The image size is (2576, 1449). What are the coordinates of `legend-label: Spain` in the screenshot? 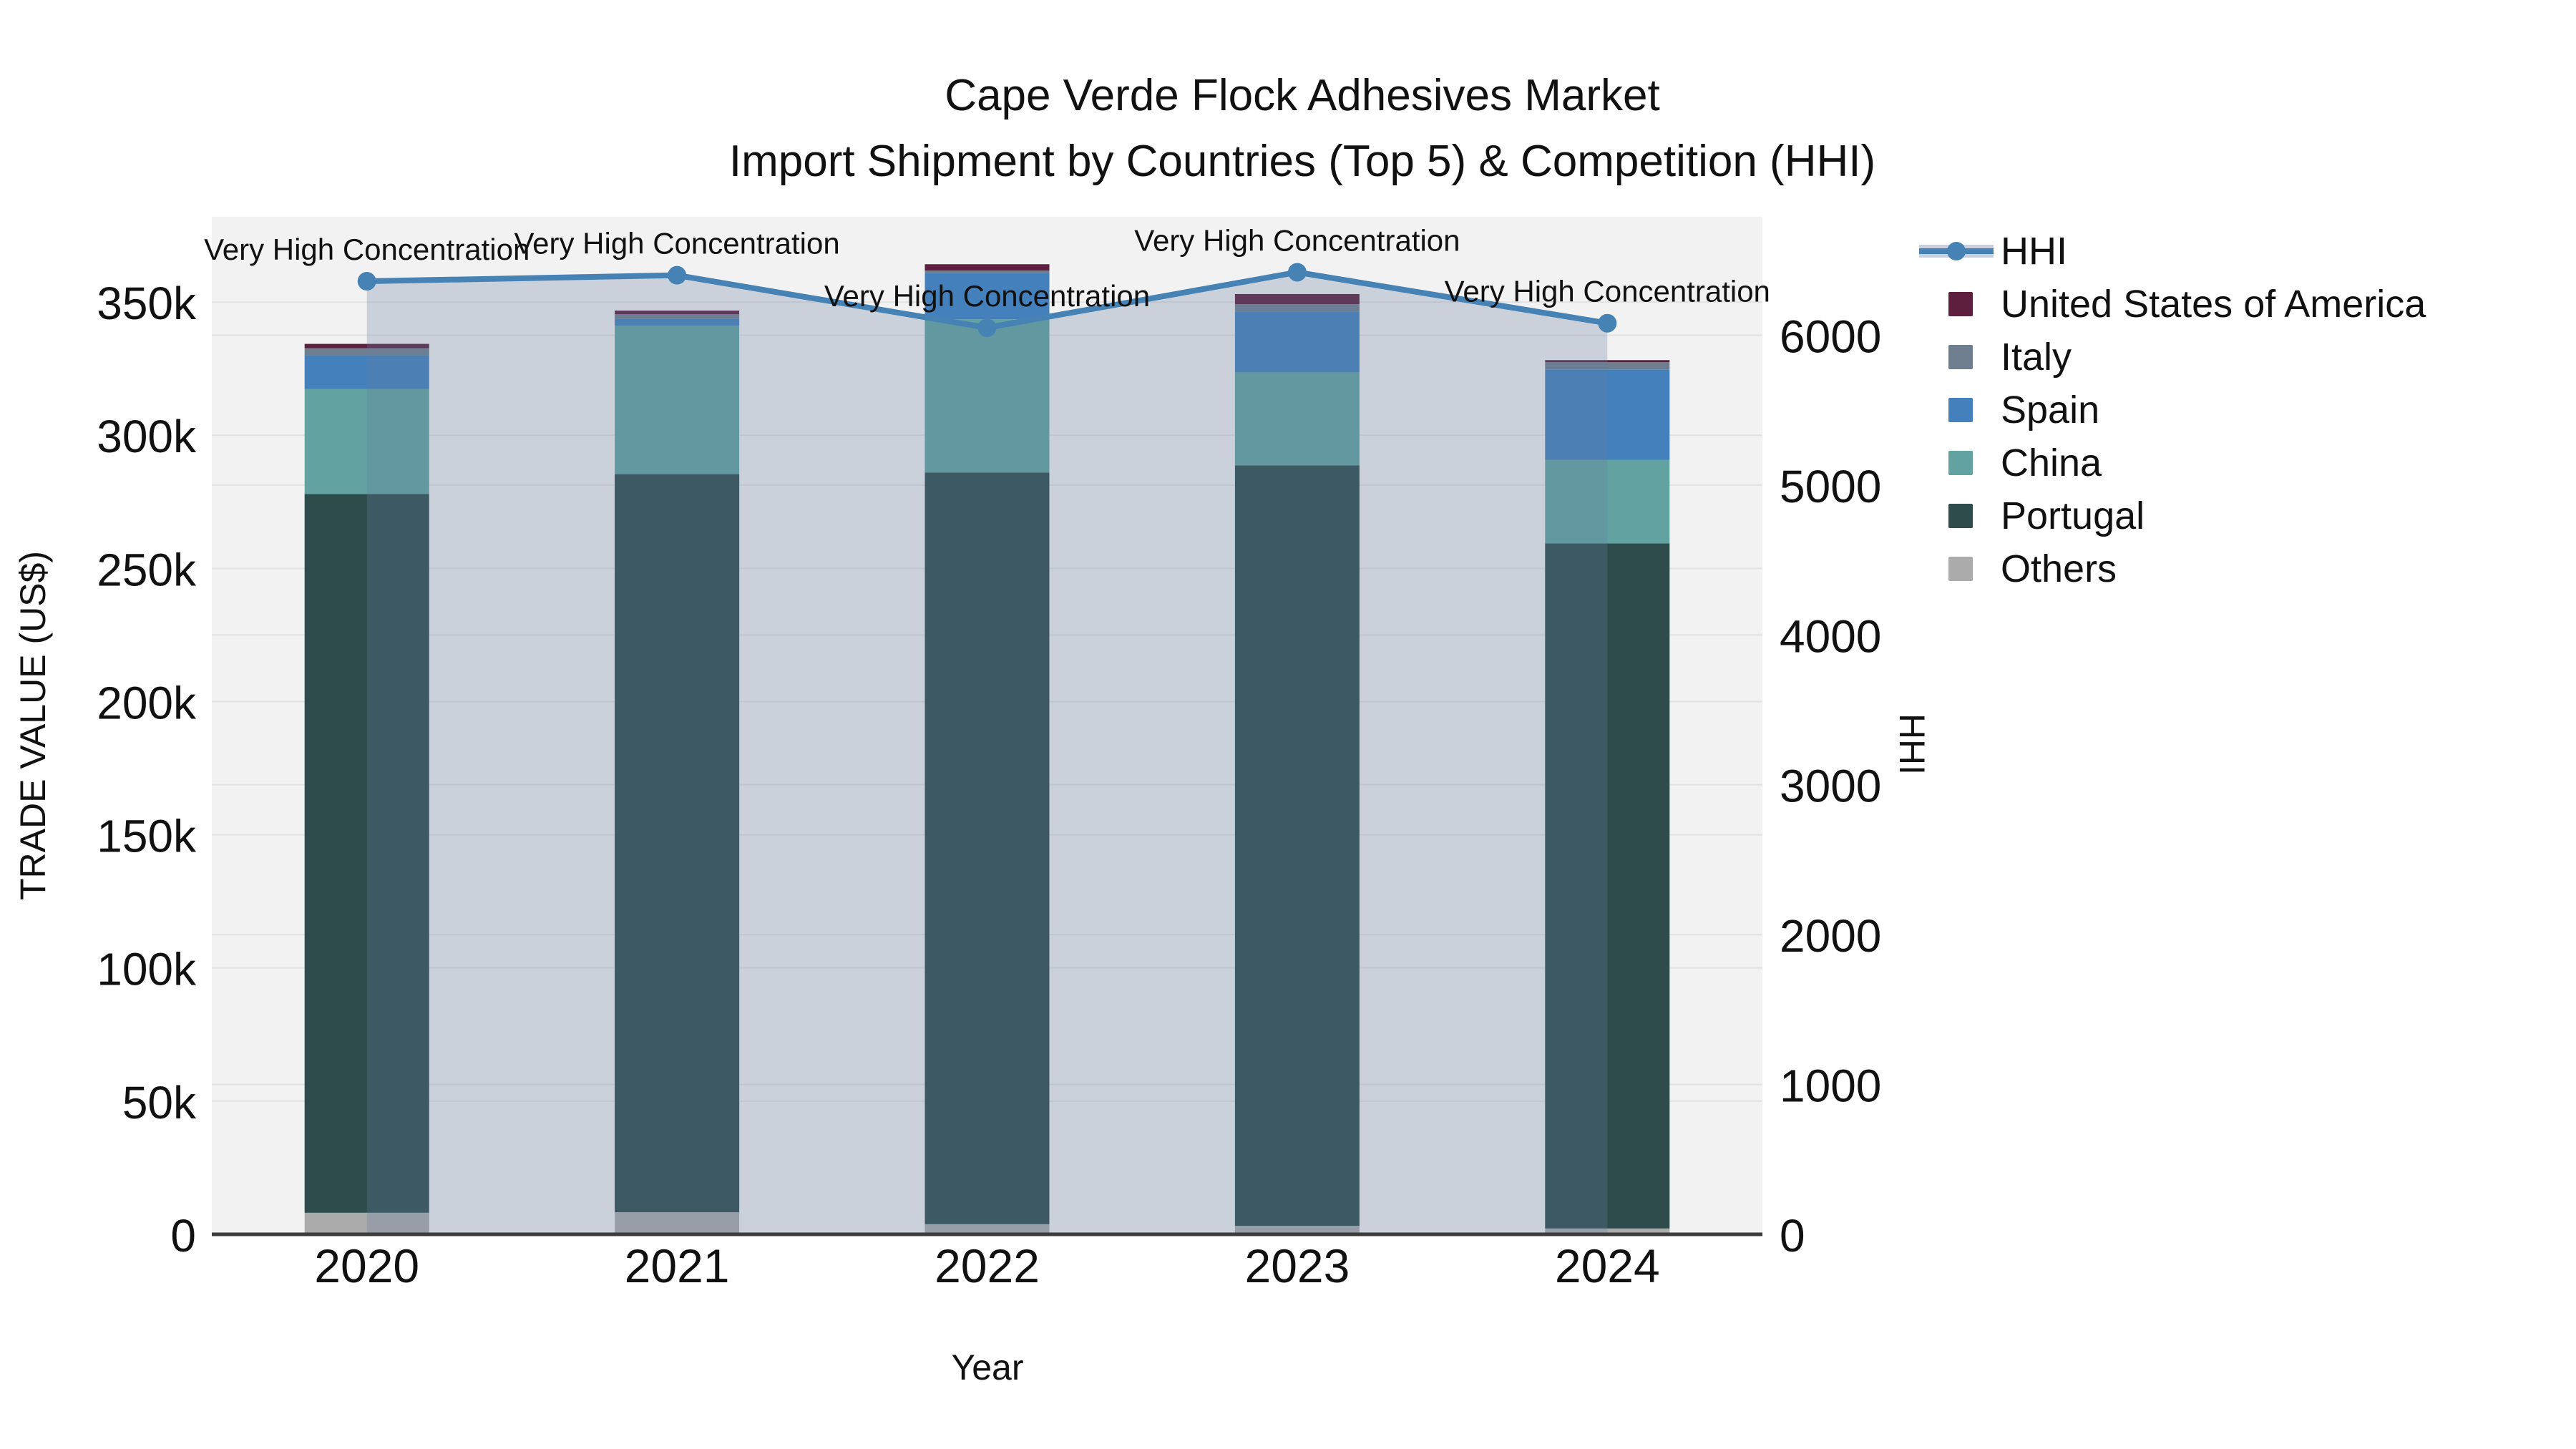 It's located at (2050, 410).